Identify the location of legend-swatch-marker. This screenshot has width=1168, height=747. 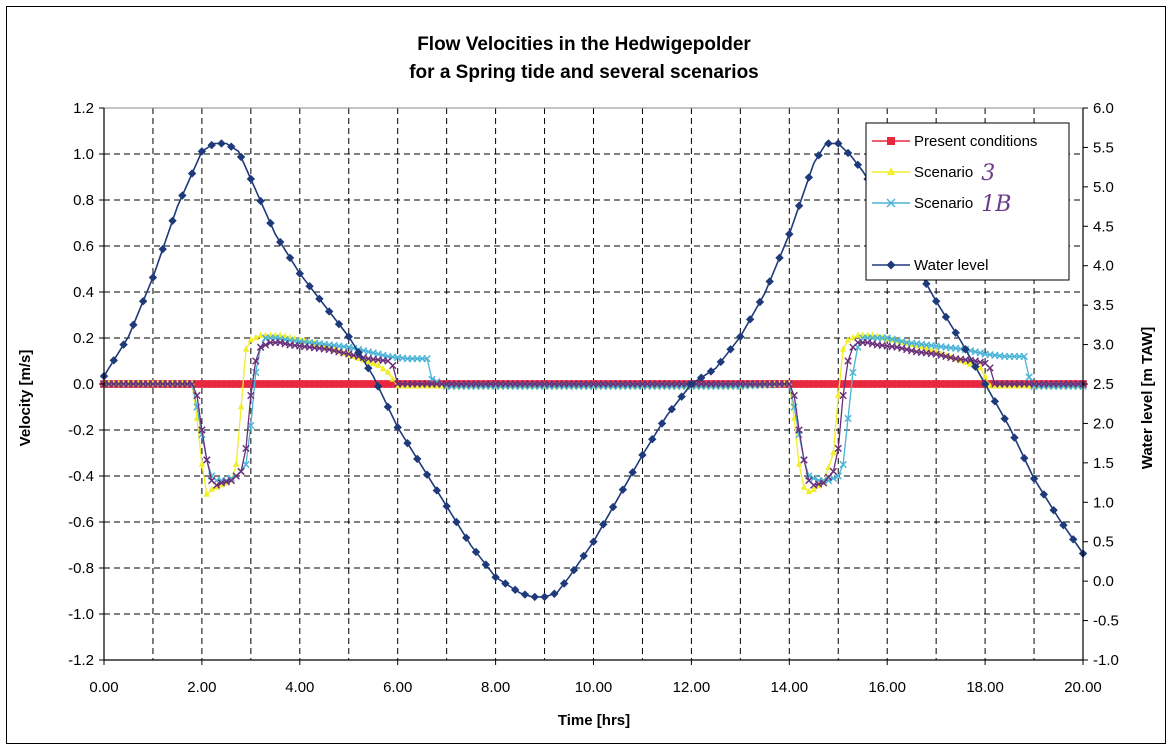
(891, 203).